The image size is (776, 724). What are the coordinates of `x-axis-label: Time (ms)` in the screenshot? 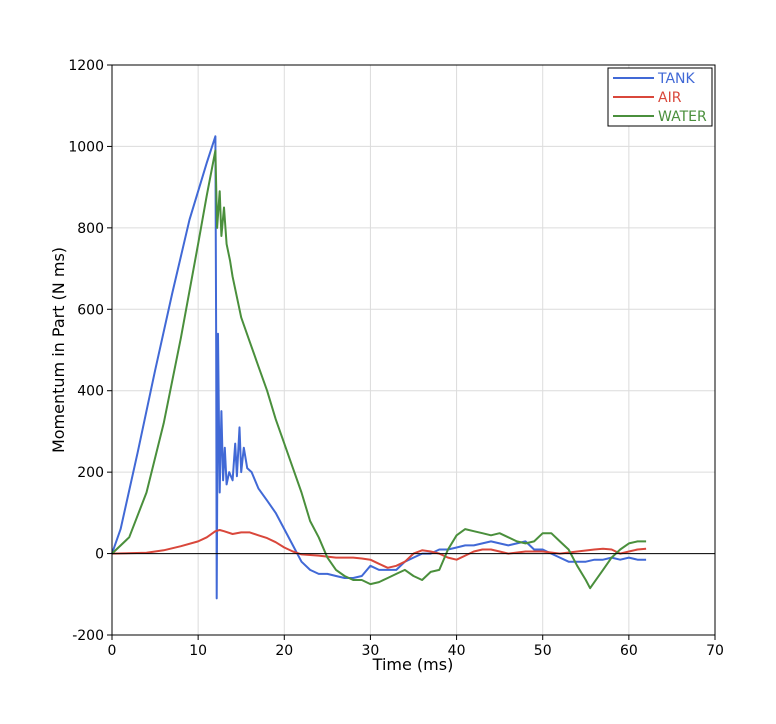 It's located at (413, 664).